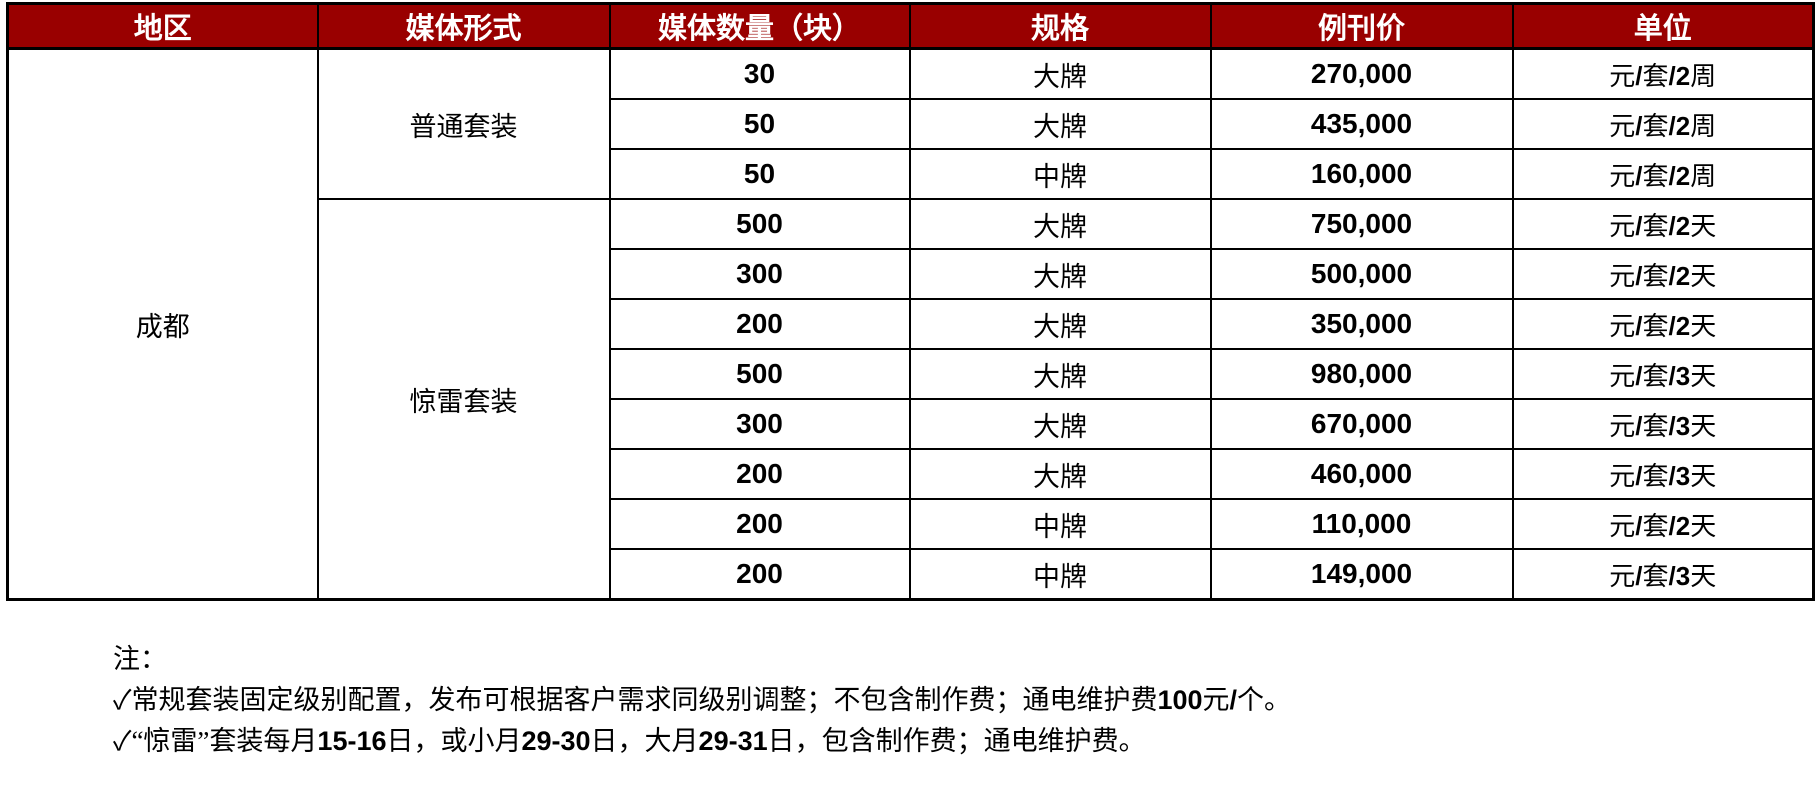 This screenshot has width=1818, height=790. I want to click on price-cell: 149,000, so click(1361, 574).